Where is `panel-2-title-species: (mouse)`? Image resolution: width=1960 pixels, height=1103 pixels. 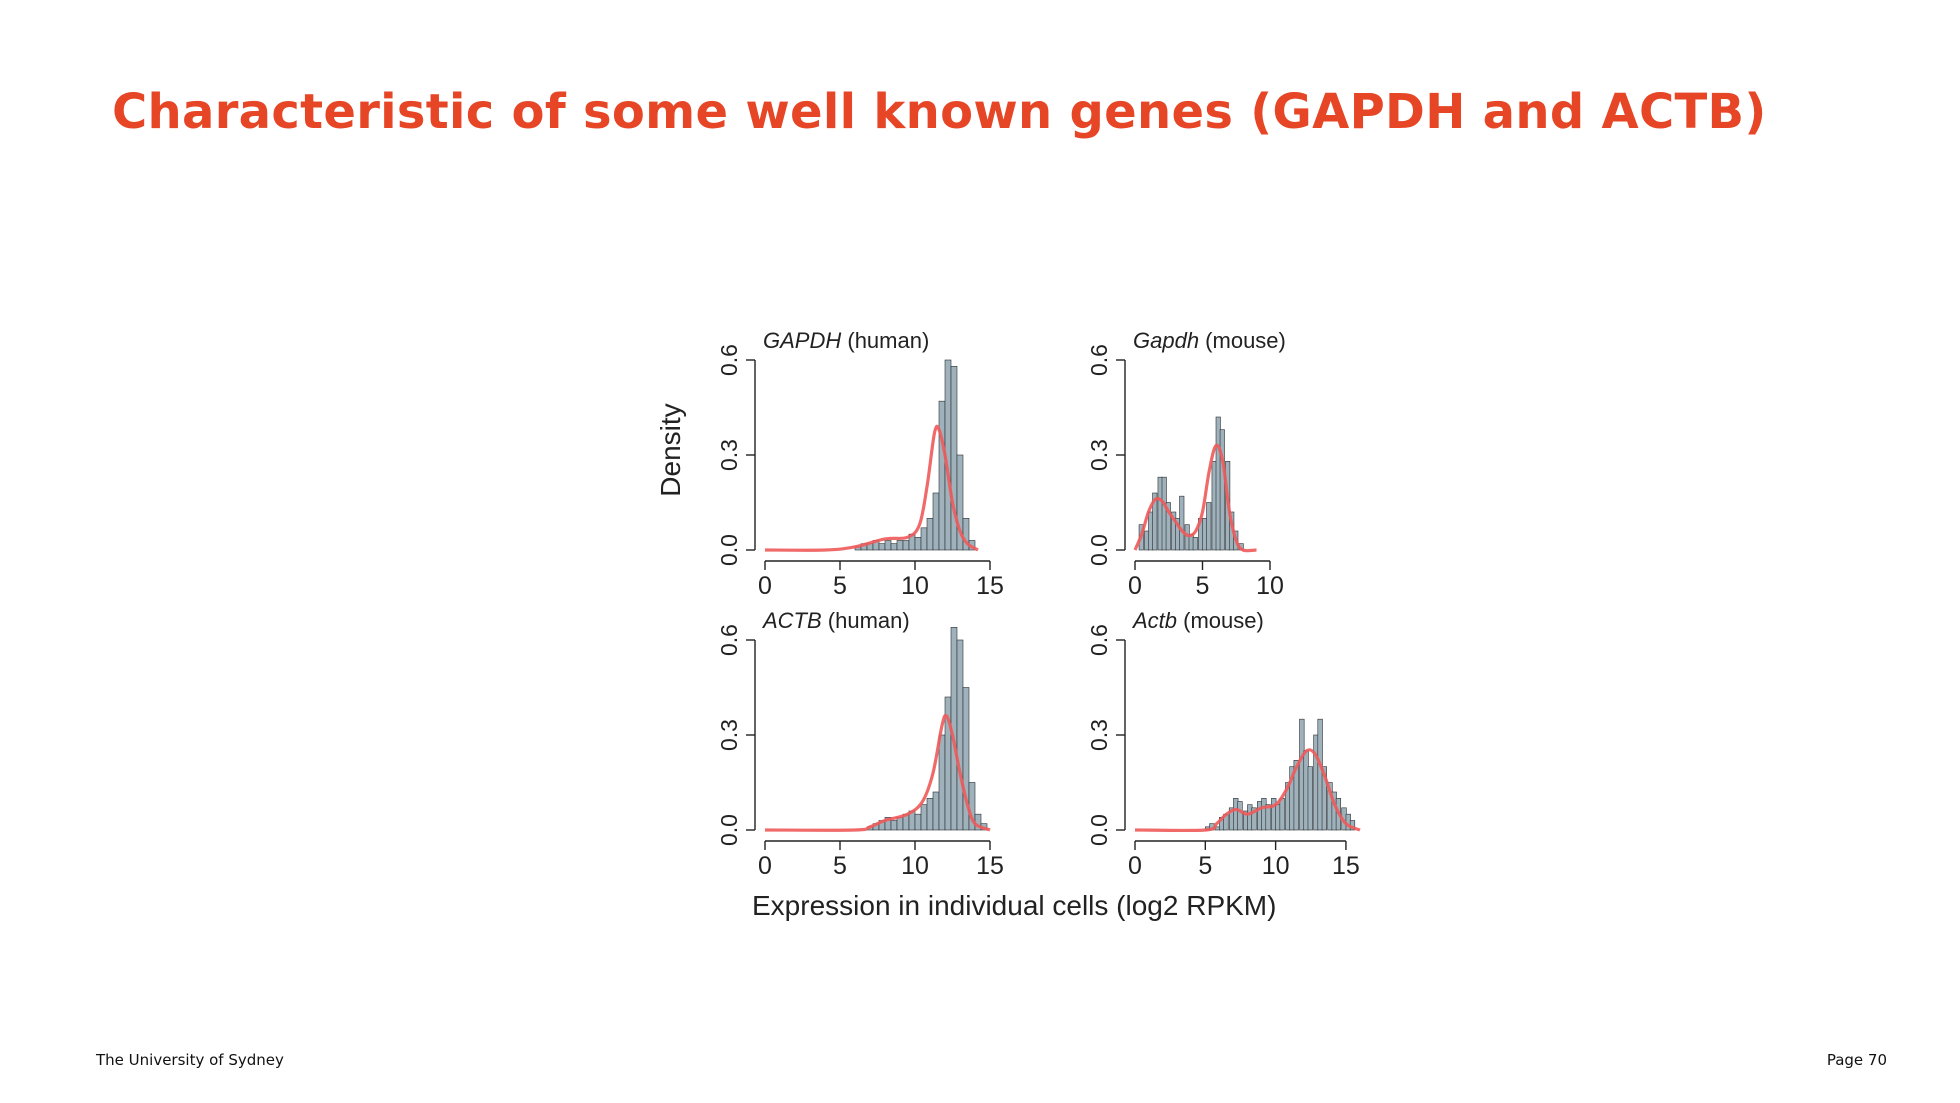 panel-2-title-species: (mouse) is located at coordinates (1242, 340).